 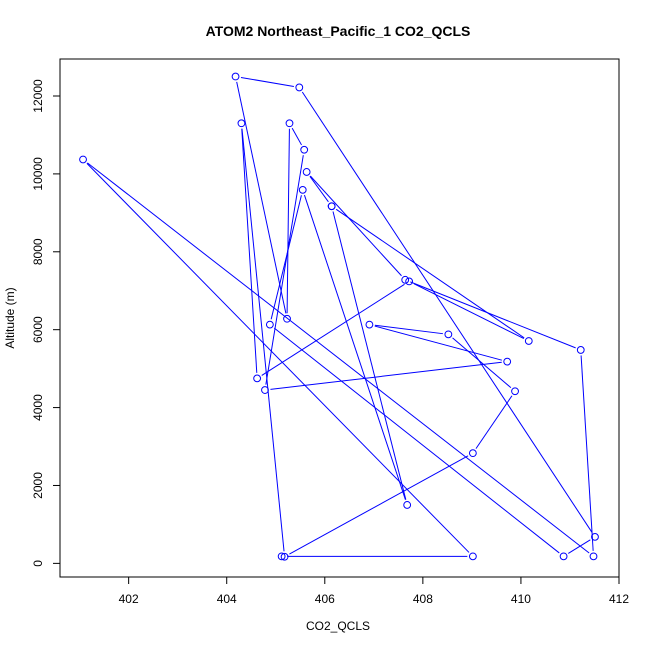 I want to click on x-axis-label: CO2_QCLS, so click(x=338, y=626).